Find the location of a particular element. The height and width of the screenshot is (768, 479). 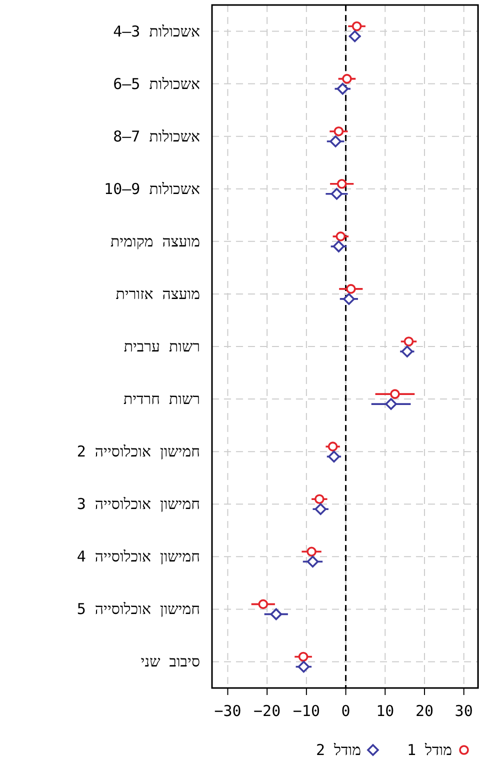

y-tick-label: אשכולות 3–4 is located at coordinates (156, 31).